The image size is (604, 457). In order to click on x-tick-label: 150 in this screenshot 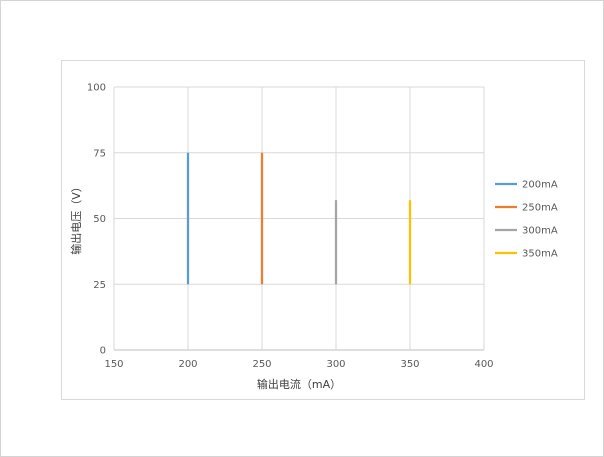, I will do `click(113, 364)`.